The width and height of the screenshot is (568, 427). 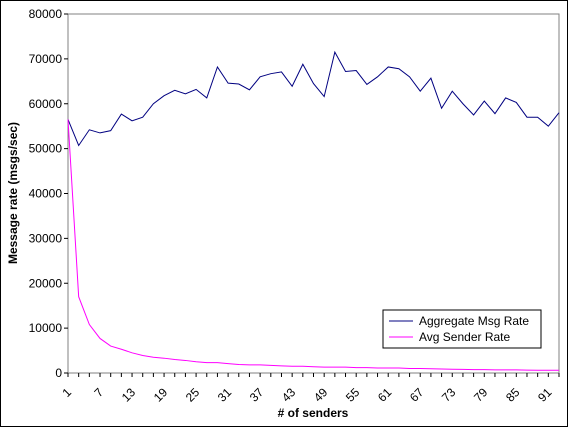 I want to click on y-tick-label: 60000, so click(x=46, y=104).